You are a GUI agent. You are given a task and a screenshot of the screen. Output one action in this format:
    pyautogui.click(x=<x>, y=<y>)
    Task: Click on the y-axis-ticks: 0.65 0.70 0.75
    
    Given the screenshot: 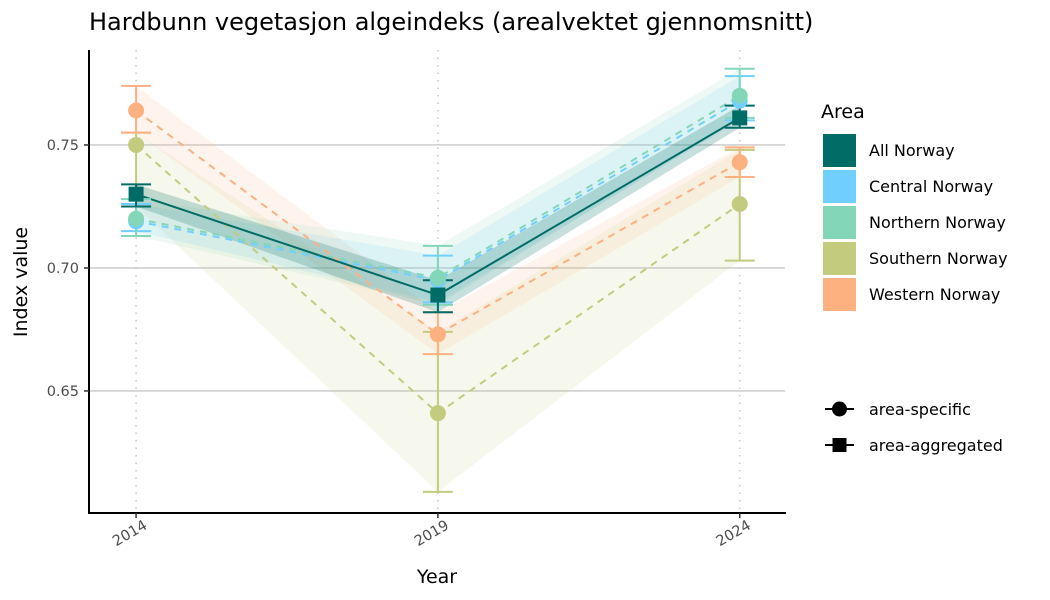 What is the action you would take?
    pyautogui.click(x=68, y=269)
    